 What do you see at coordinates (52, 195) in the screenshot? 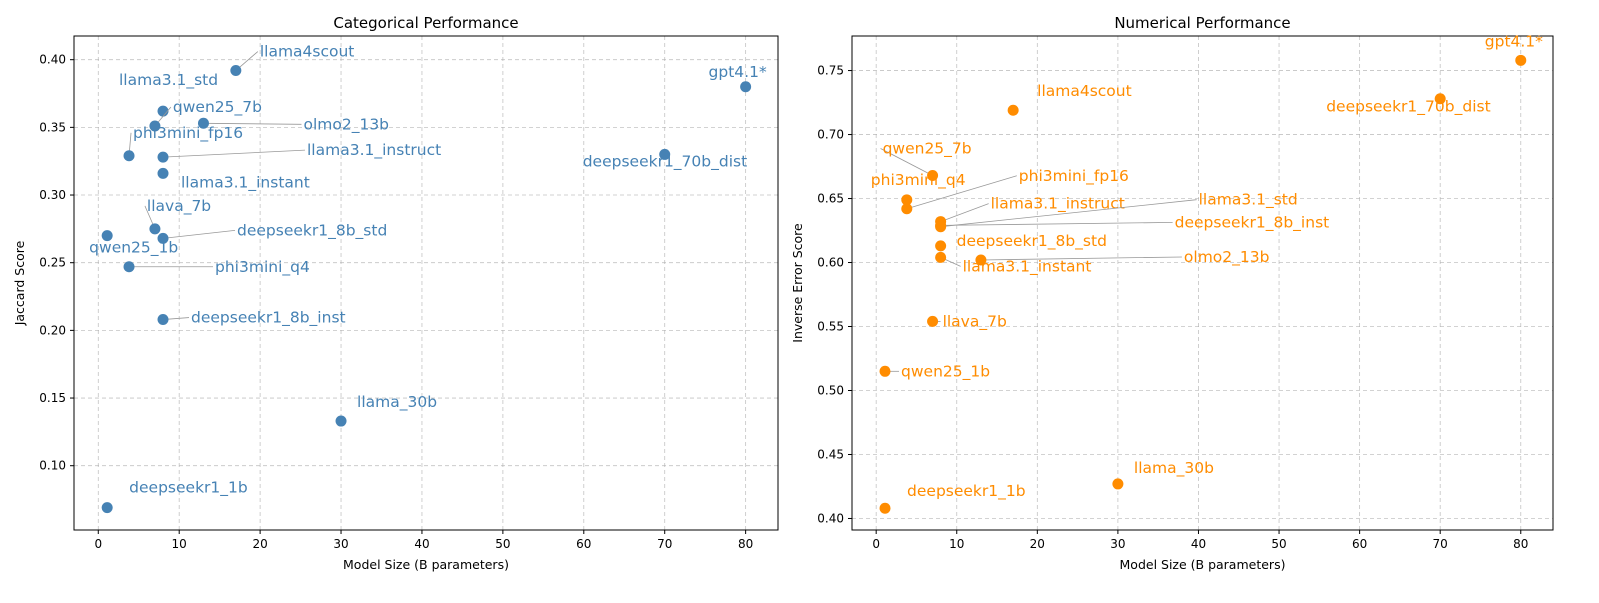
I see `y-tick-label: 0.30` at bounding box center [52, 195].